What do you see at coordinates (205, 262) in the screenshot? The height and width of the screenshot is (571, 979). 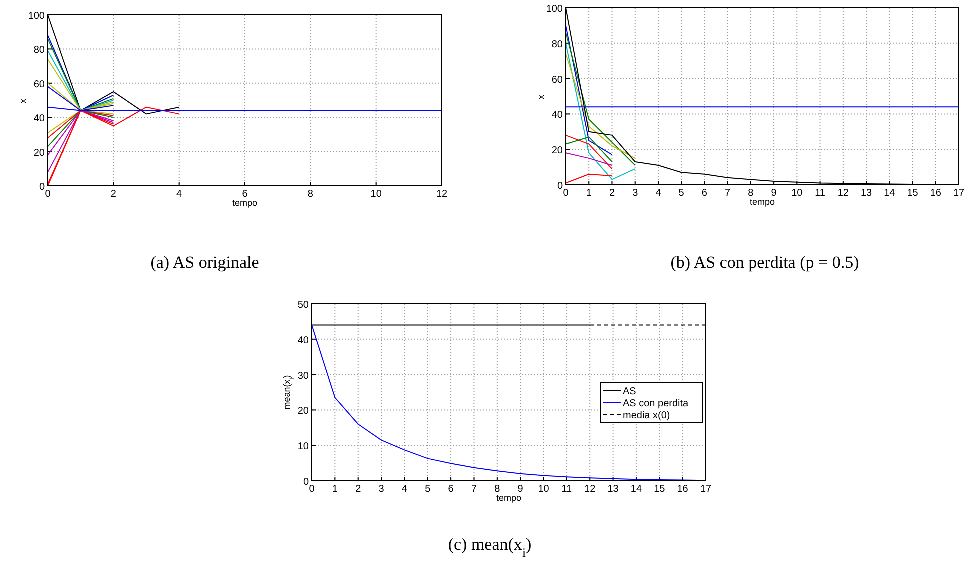 I see `text: (a) AS originale` at bounding box center [205, 262].